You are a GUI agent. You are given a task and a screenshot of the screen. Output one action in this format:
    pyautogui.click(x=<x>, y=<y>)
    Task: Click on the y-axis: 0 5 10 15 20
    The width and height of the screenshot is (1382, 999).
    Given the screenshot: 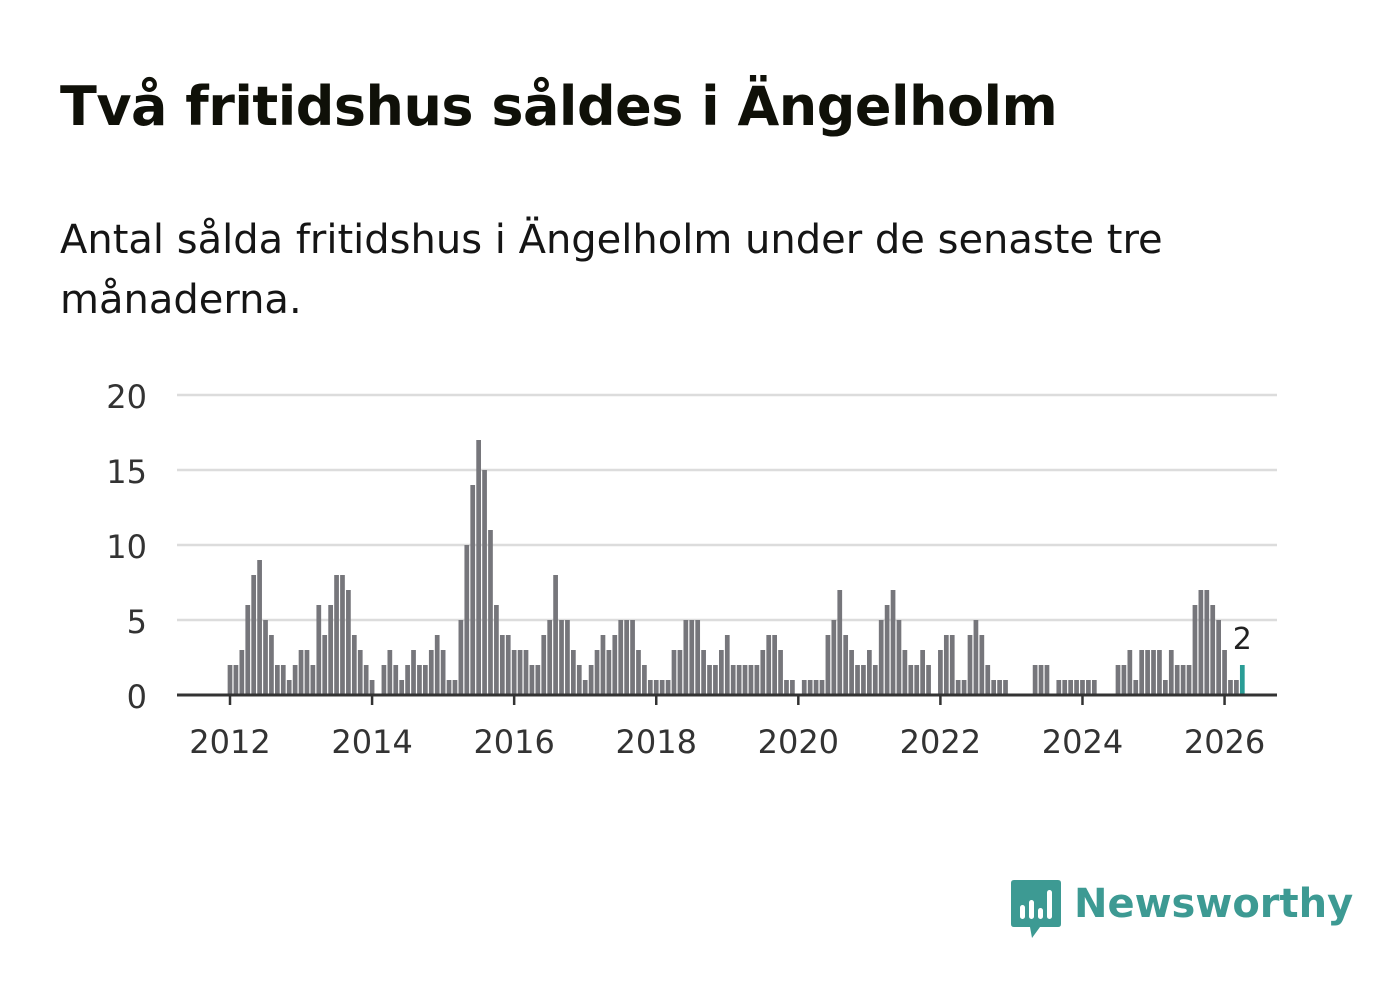 What is the action you would take?
    pyautogui.click(x=126, y=547)
    